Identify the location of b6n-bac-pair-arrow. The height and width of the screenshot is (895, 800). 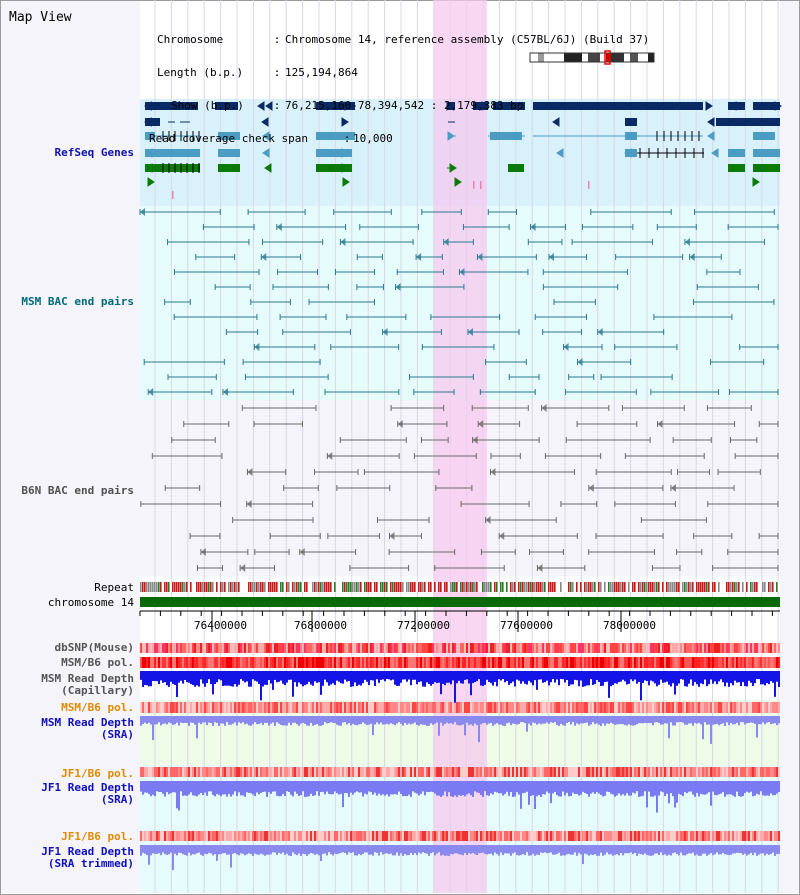
(488, 520).